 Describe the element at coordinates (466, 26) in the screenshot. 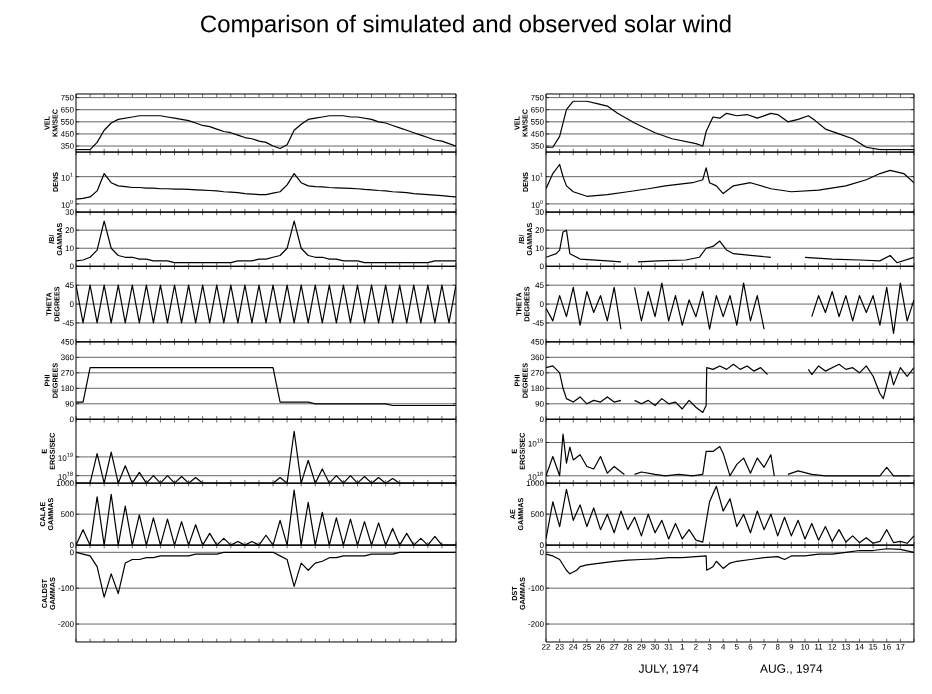

I see `chart-title: Comparison of simulated and observed solar wind` at that location.